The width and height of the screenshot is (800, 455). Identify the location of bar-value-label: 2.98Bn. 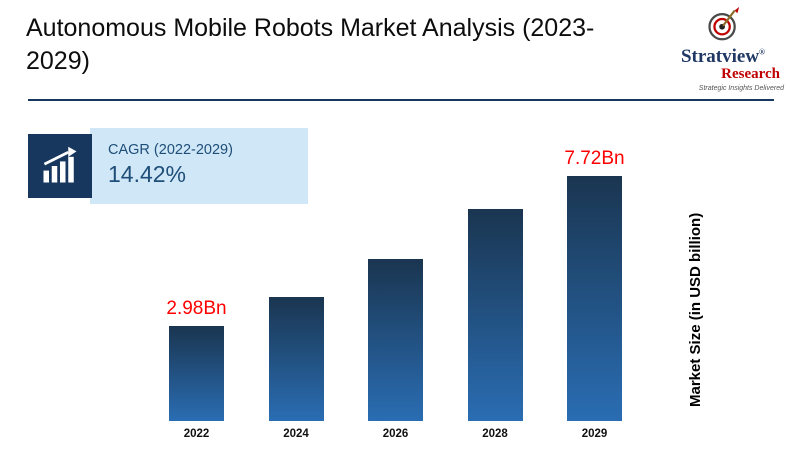
(196, 308).